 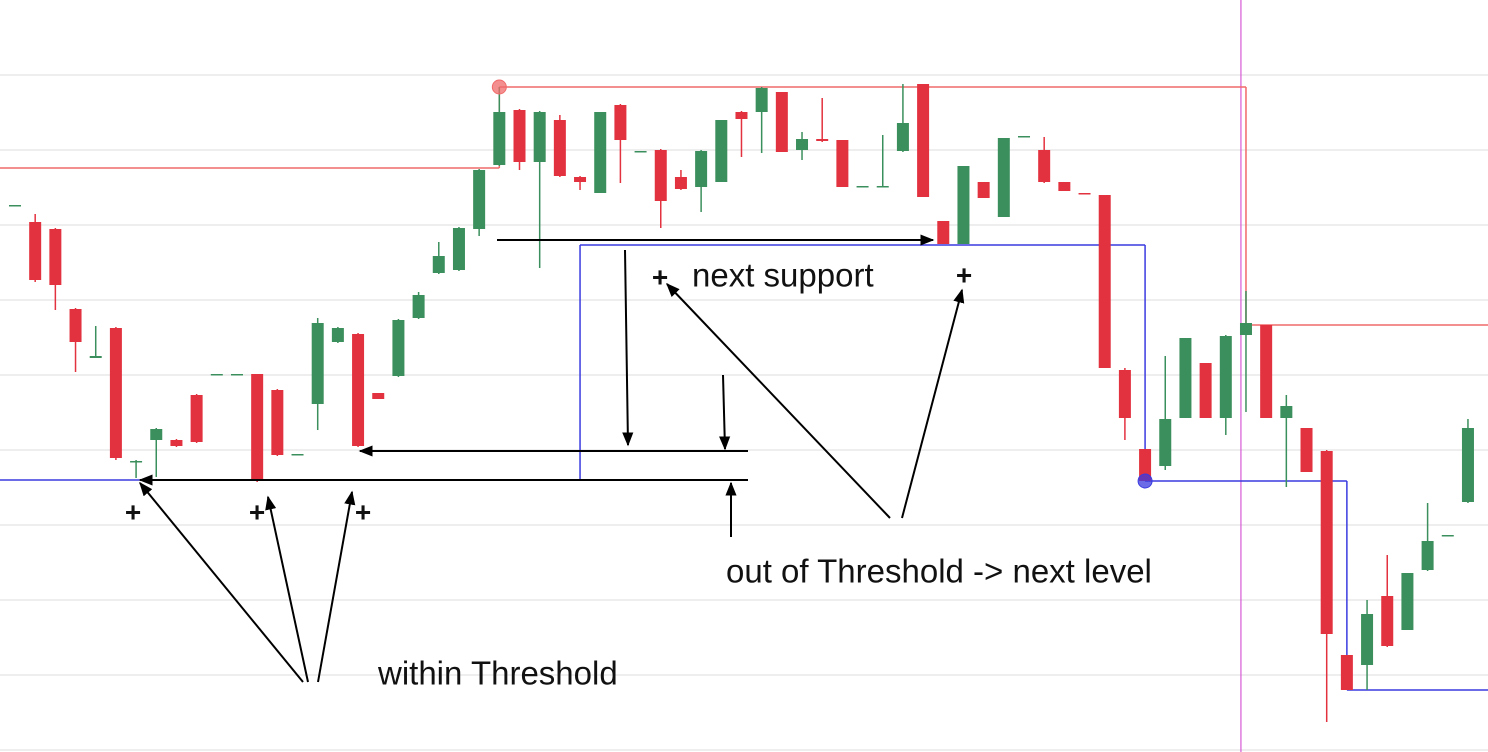 I want to click on annotation: out of Threshold -> next level, so click(x=939, y=571).